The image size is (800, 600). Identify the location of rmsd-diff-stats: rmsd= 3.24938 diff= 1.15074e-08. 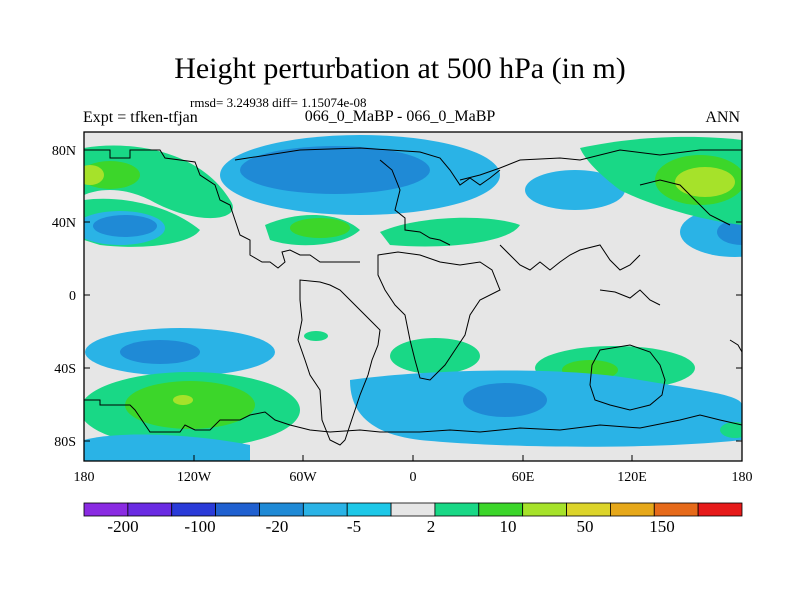
(278, 102).